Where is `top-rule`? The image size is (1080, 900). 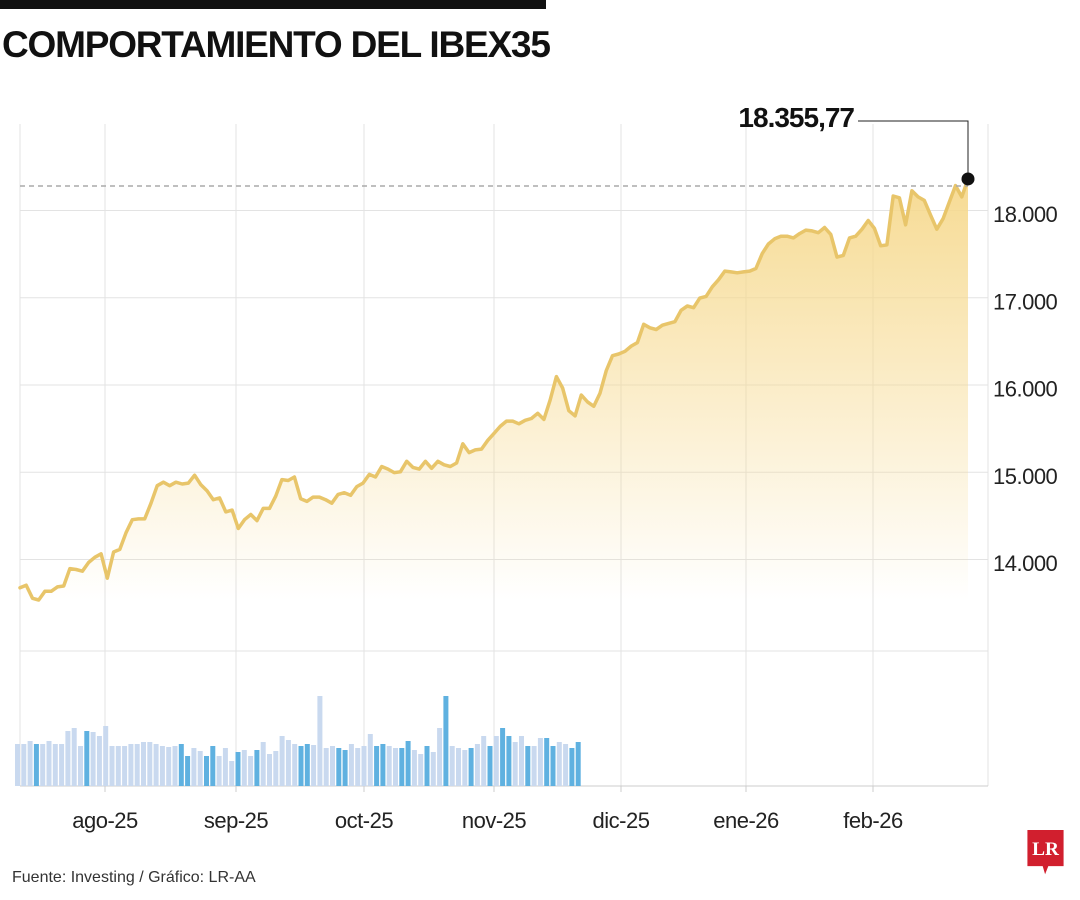
top-rule is located at coordinates (273, 4).